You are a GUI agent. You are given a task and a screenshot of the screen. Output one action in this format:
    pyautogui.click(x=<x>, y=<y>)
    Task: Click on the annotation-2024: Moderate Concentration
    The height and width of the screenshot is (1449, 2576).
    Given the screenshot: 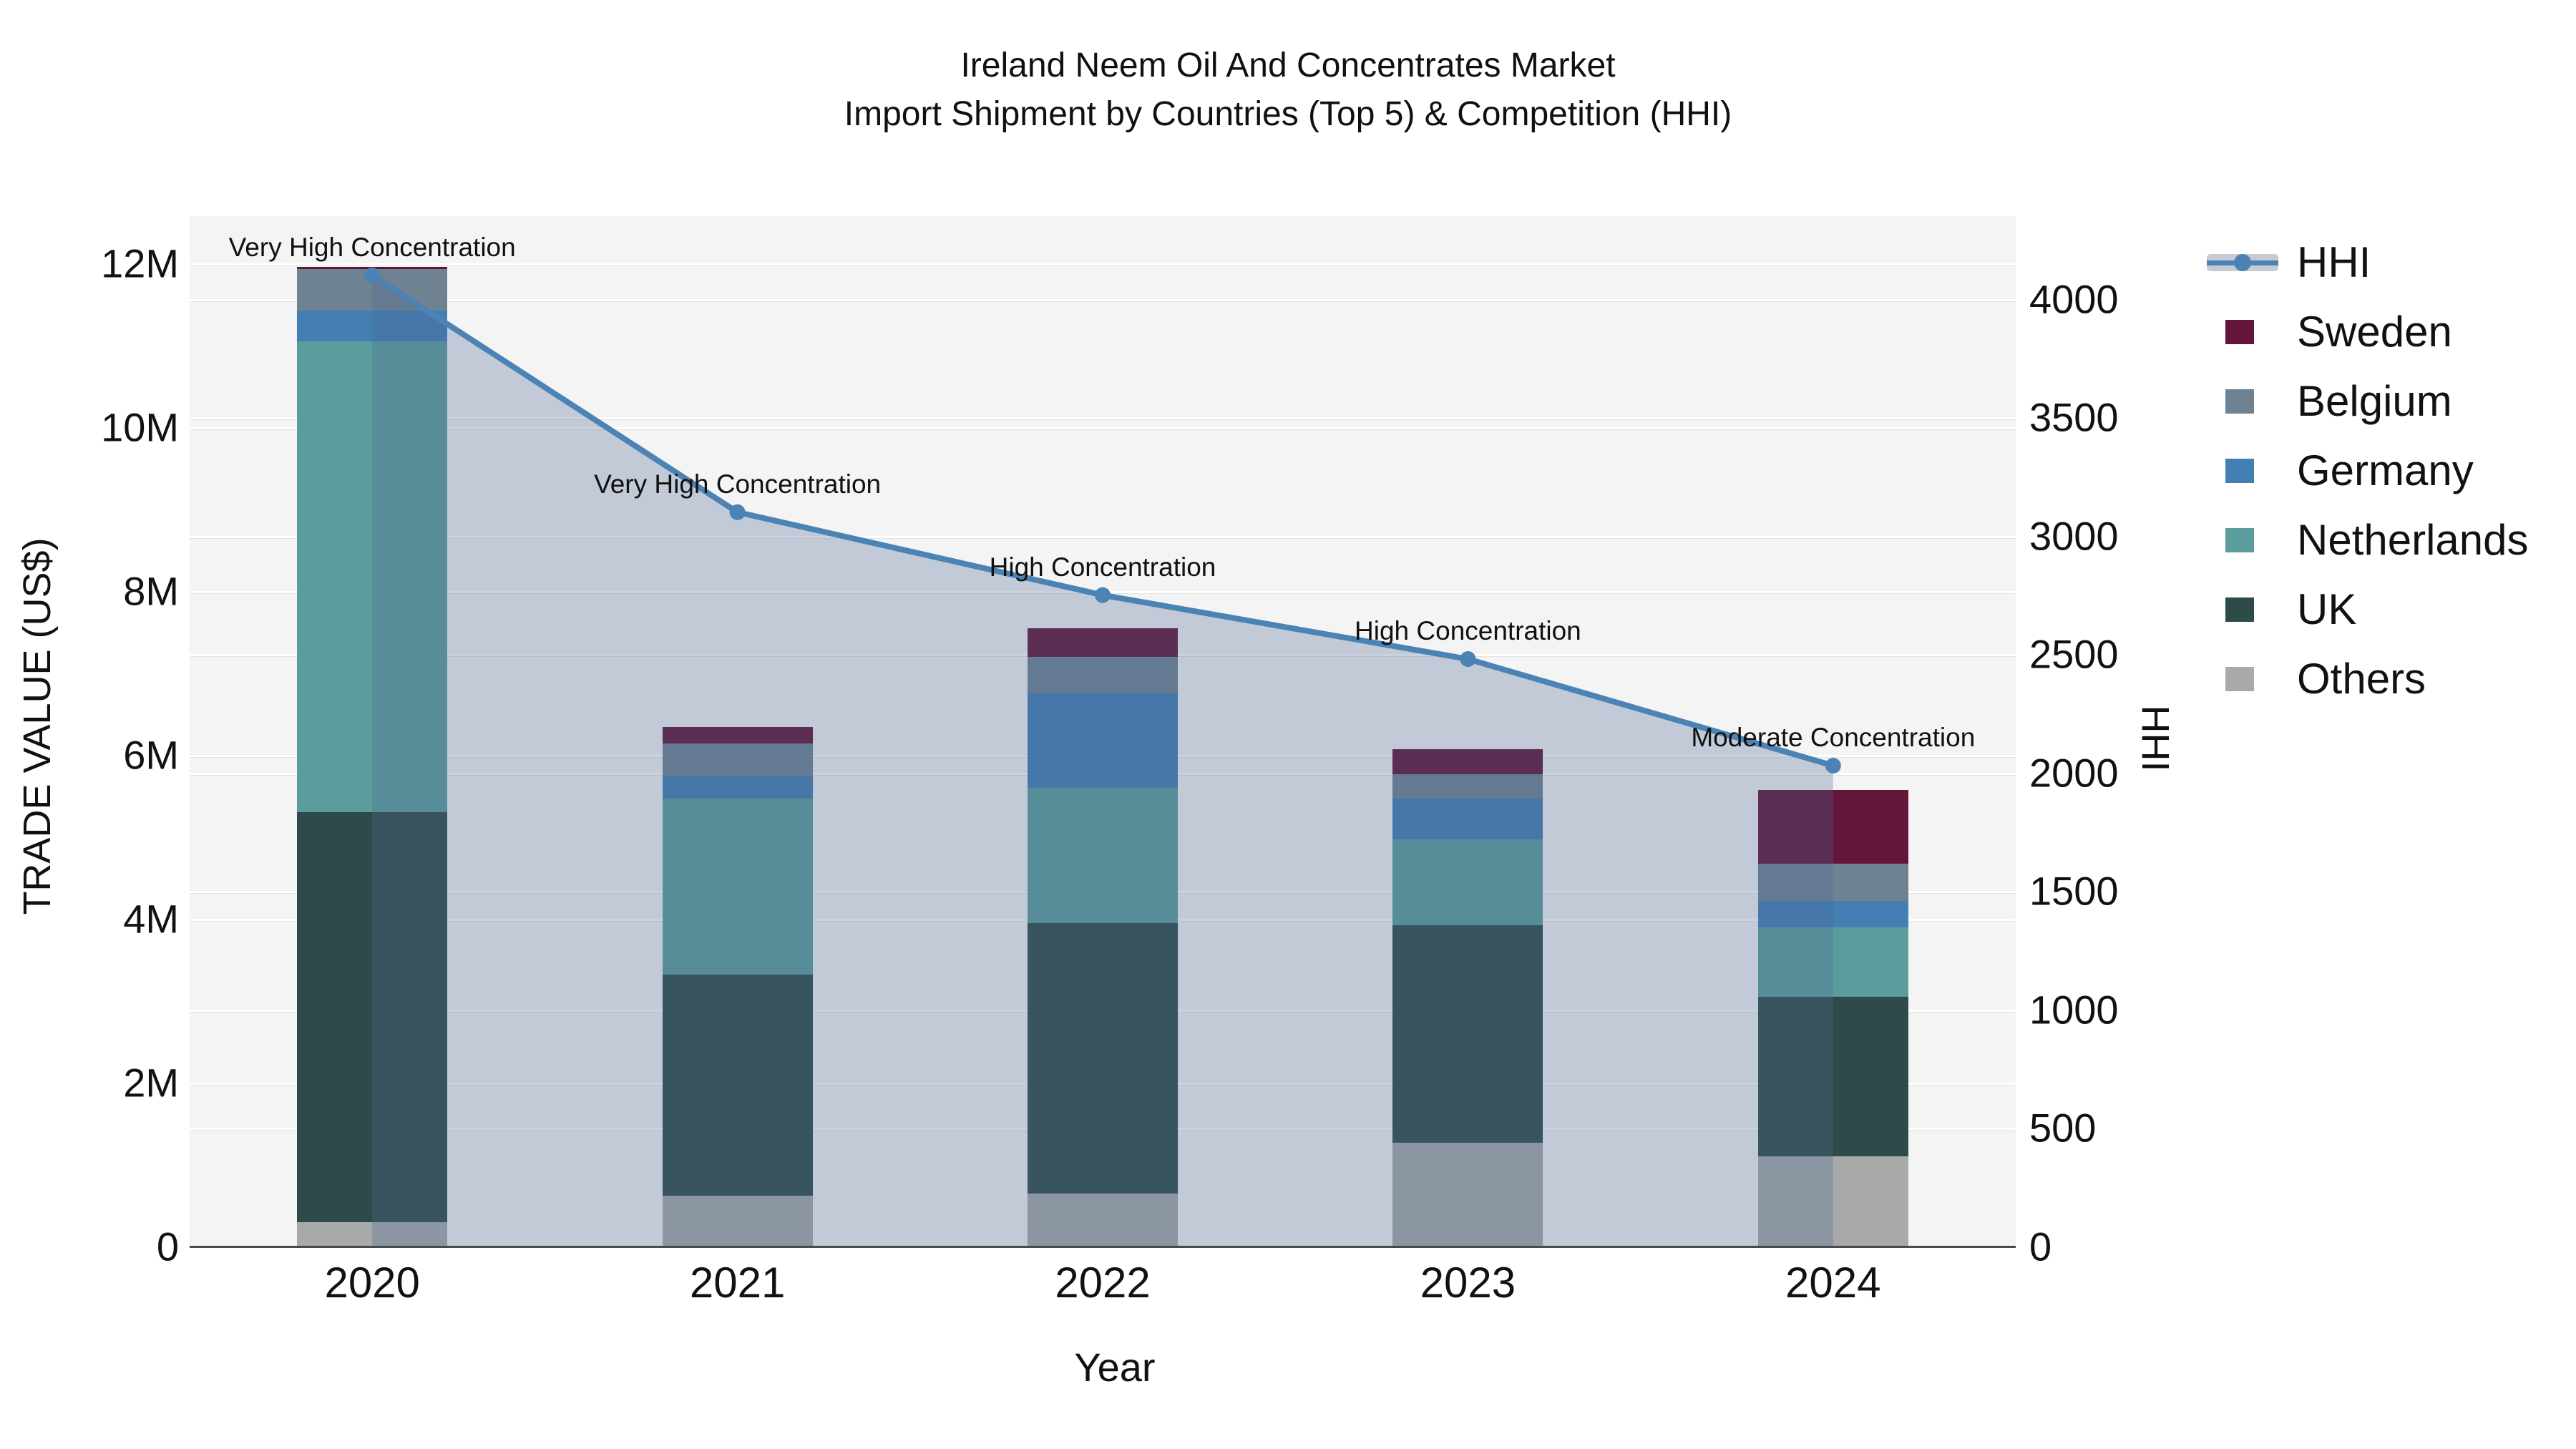 What is the action you would take?
    pyautogui.click(x=1833, y=737)
    